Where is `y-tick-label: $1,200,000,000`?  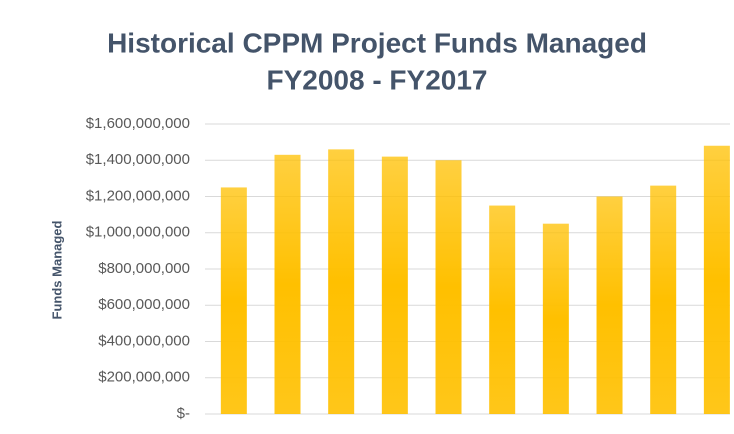 y-tick-label: $1,200,000,000 is located at coordinates (138, 195).